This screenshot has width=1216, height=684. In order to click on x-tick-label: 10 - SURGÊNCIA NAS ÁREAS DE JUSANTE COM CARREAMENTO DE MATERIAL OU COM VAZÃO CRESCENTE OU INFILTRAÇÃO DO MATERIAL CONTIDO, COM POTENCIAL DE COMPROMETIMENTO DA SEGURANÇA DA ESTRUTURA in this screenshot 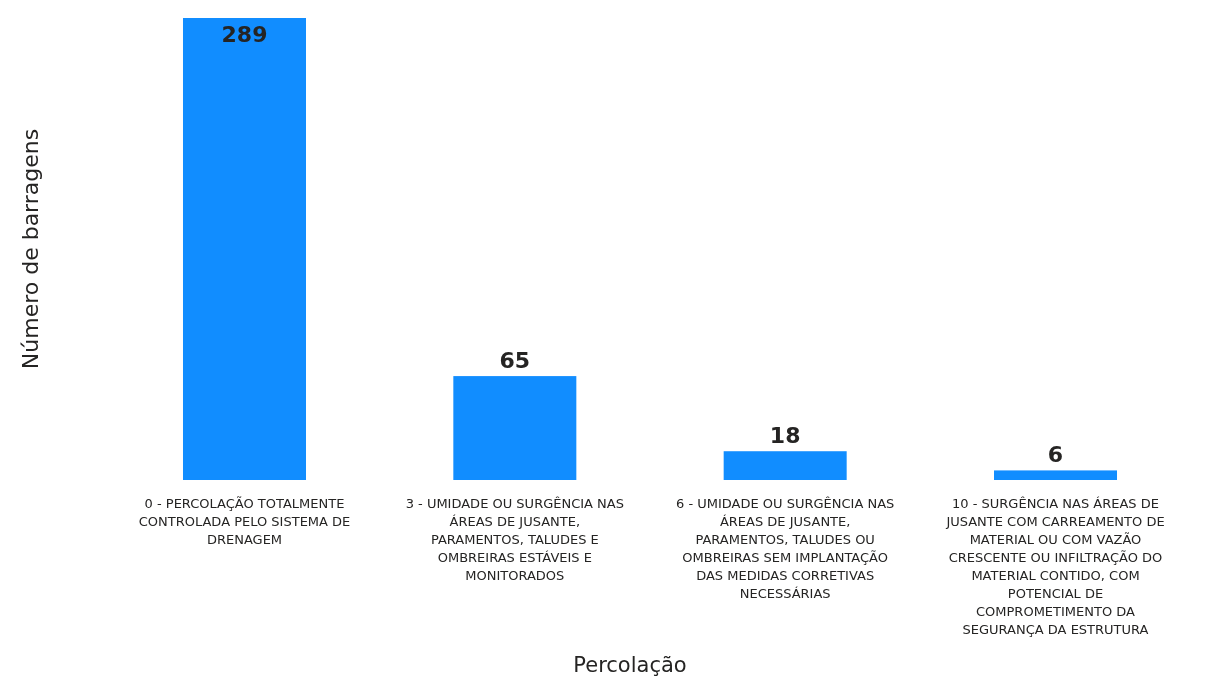, I will do `click(1055, 566)`.